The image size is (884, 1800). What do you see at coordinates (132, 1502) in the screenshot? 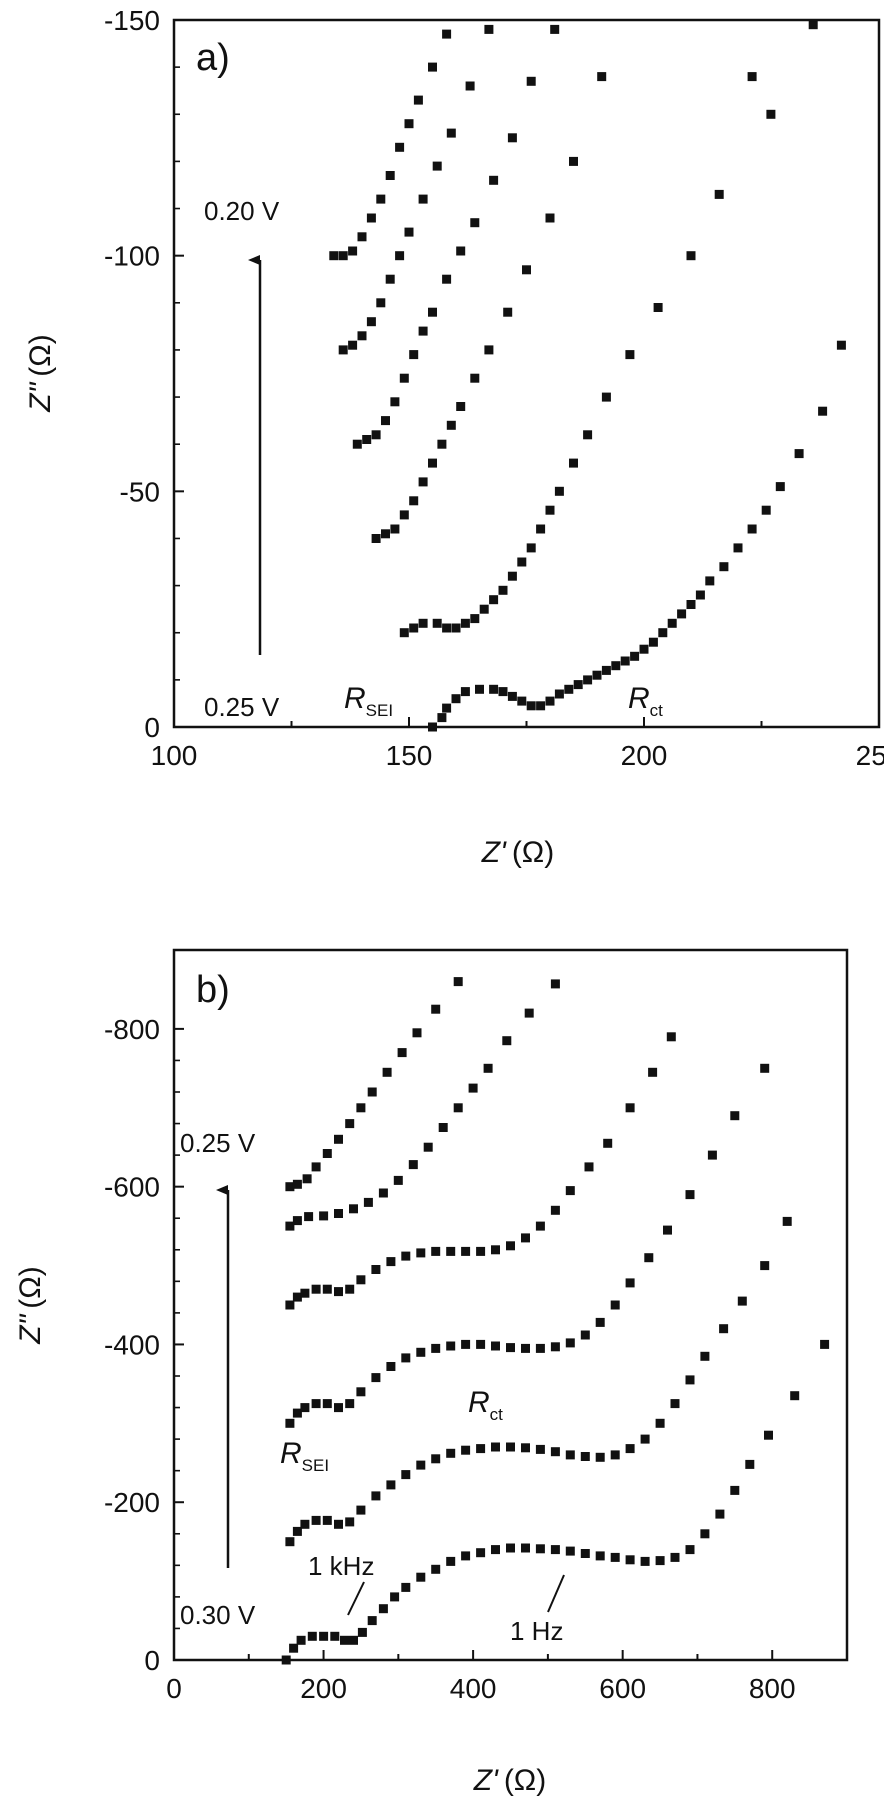
I see `panel-b-y-tick-label-2: -200` at bounding box center [132, 1502].